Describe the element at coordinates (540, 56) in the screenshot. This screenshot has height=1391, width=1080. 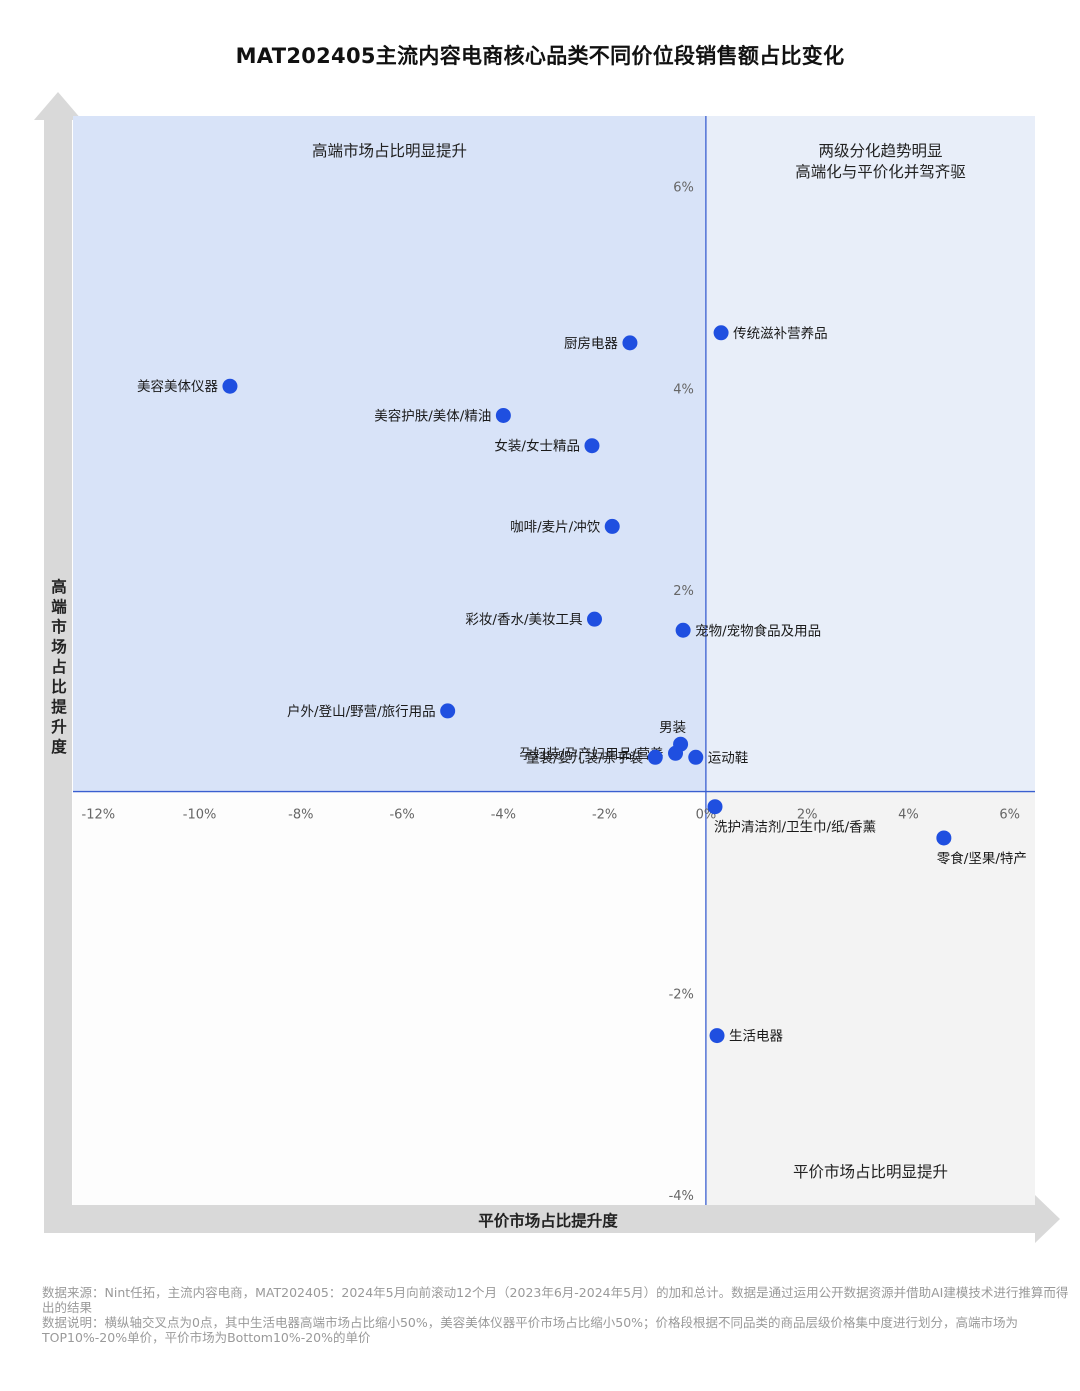
I see `chart-title: MAT202405主流内容电商核心品类不同价位段销售额占比变化` at that location.